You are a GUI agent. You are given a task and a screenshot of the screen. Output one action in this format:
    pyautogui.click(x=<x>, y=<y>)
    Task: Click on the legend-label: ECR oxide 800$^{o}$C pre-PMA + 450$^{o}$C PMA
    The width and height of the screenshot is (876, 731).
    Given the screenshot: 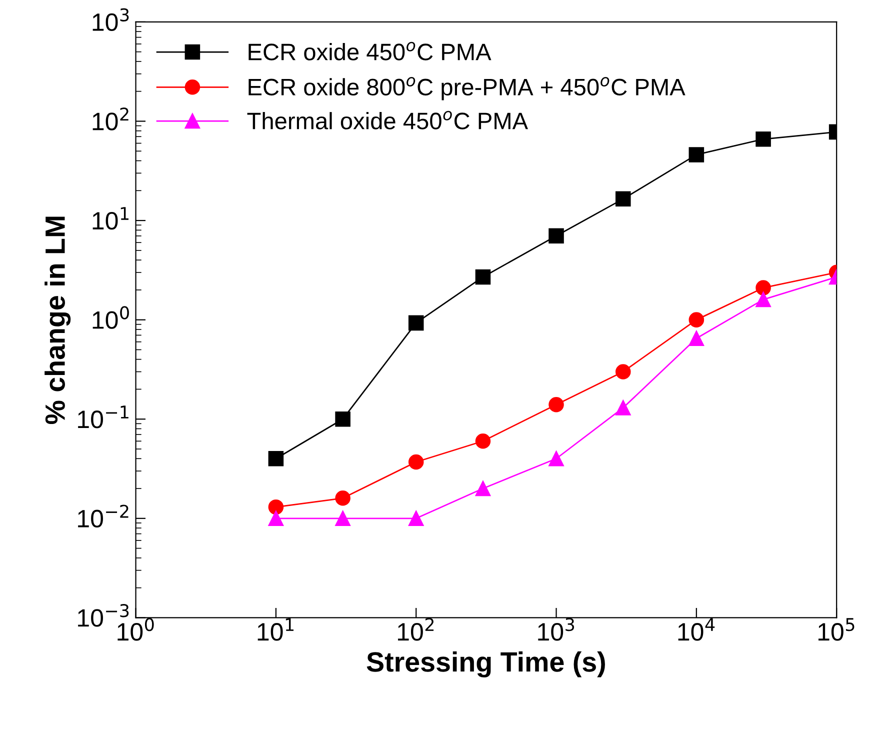 What is the action you would take?
    pyautogui.click(x=467, y=88)
    